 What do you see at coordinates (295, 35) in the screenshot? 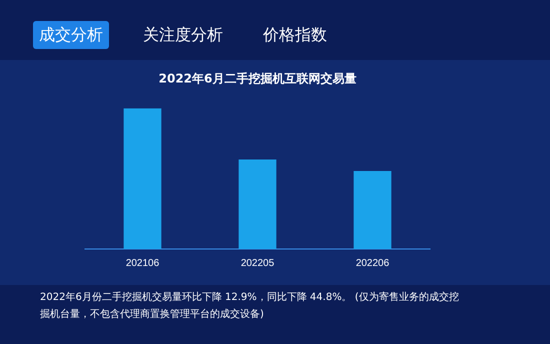
I see `text: 价格指数` at bounding box center [295, 35].